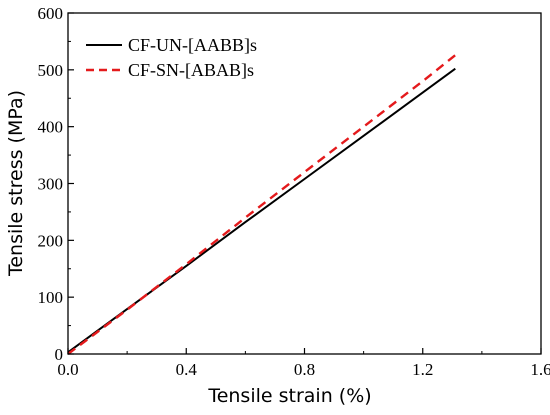 The width and height of the screenshot is (550, 415). I want to click on y-tick-label: 600, so click(51, 13).